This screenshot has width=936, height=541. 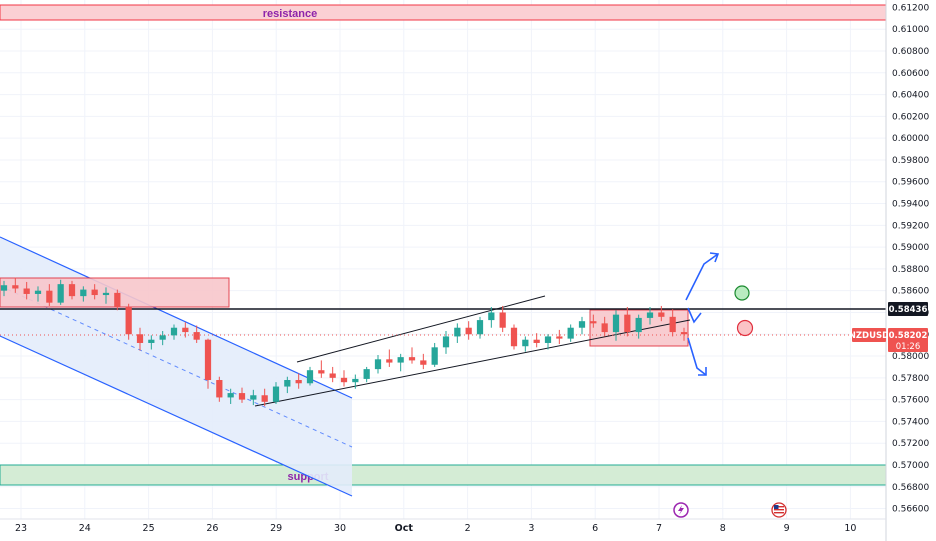 I want to click on time-tick-label: 8, so click(x=723, y=528).